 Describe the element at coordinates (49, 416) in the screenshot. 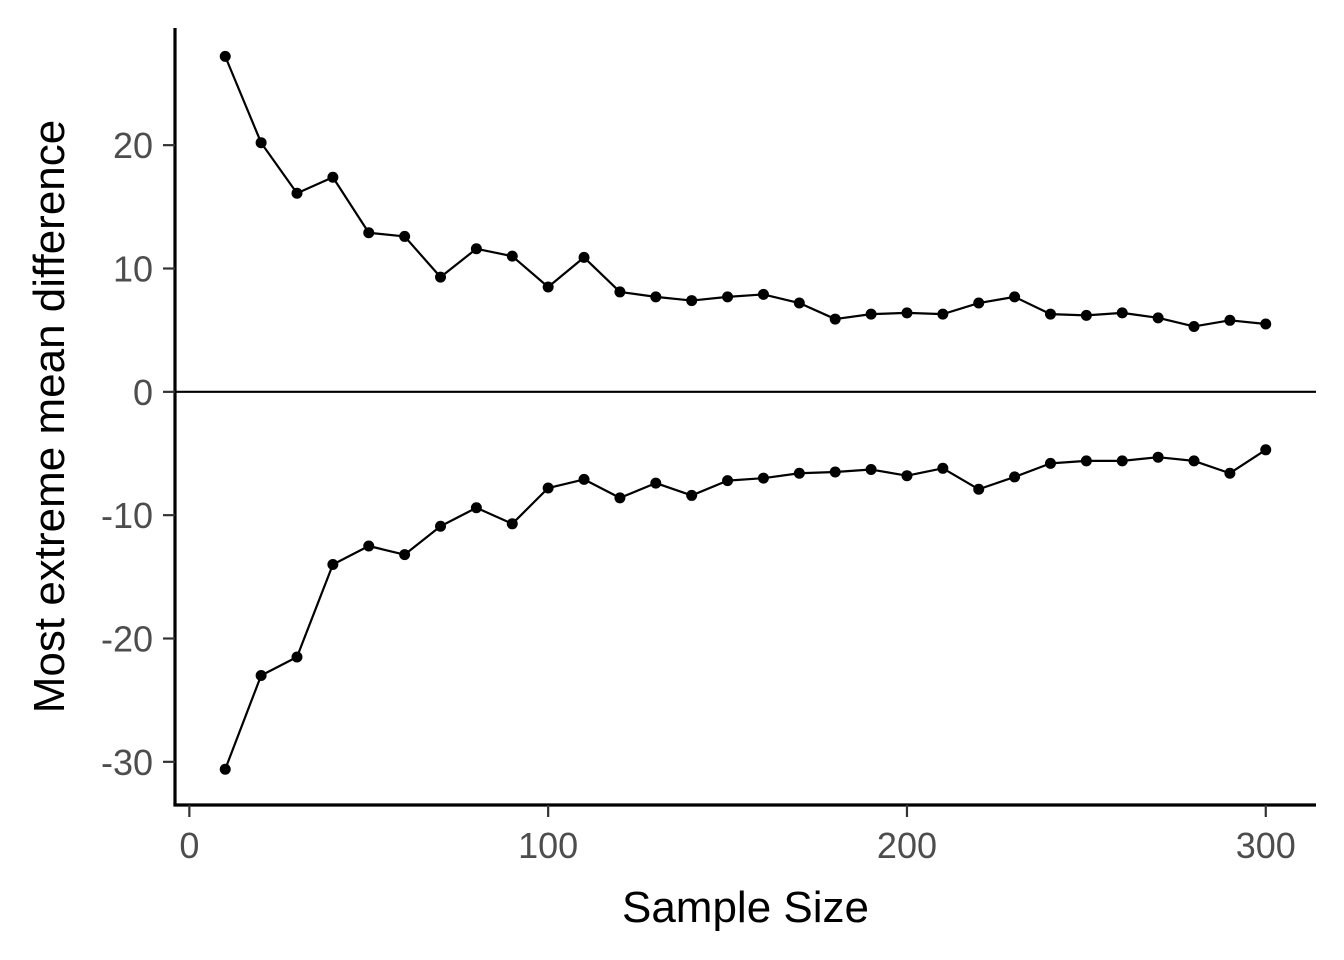

I see `y-axis-title: Most extreme mean difference` at that location.